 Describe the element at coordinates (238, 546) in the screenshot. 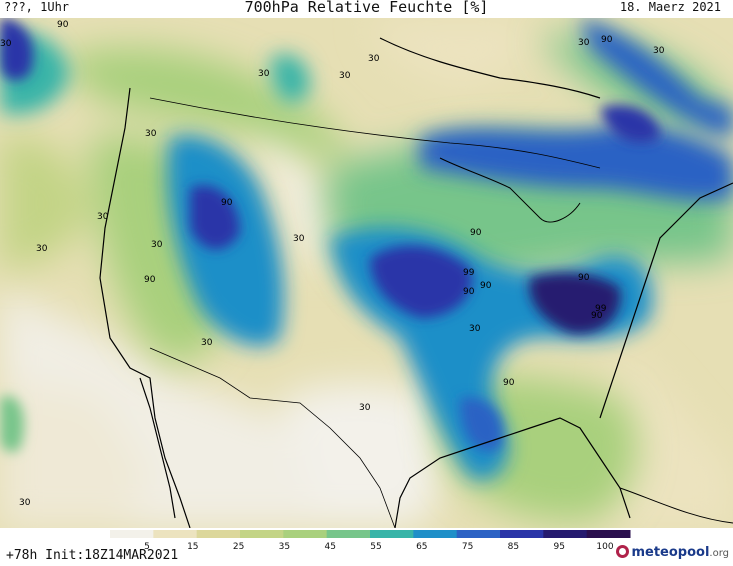

I see `legend-tick-label: 25` at that location.